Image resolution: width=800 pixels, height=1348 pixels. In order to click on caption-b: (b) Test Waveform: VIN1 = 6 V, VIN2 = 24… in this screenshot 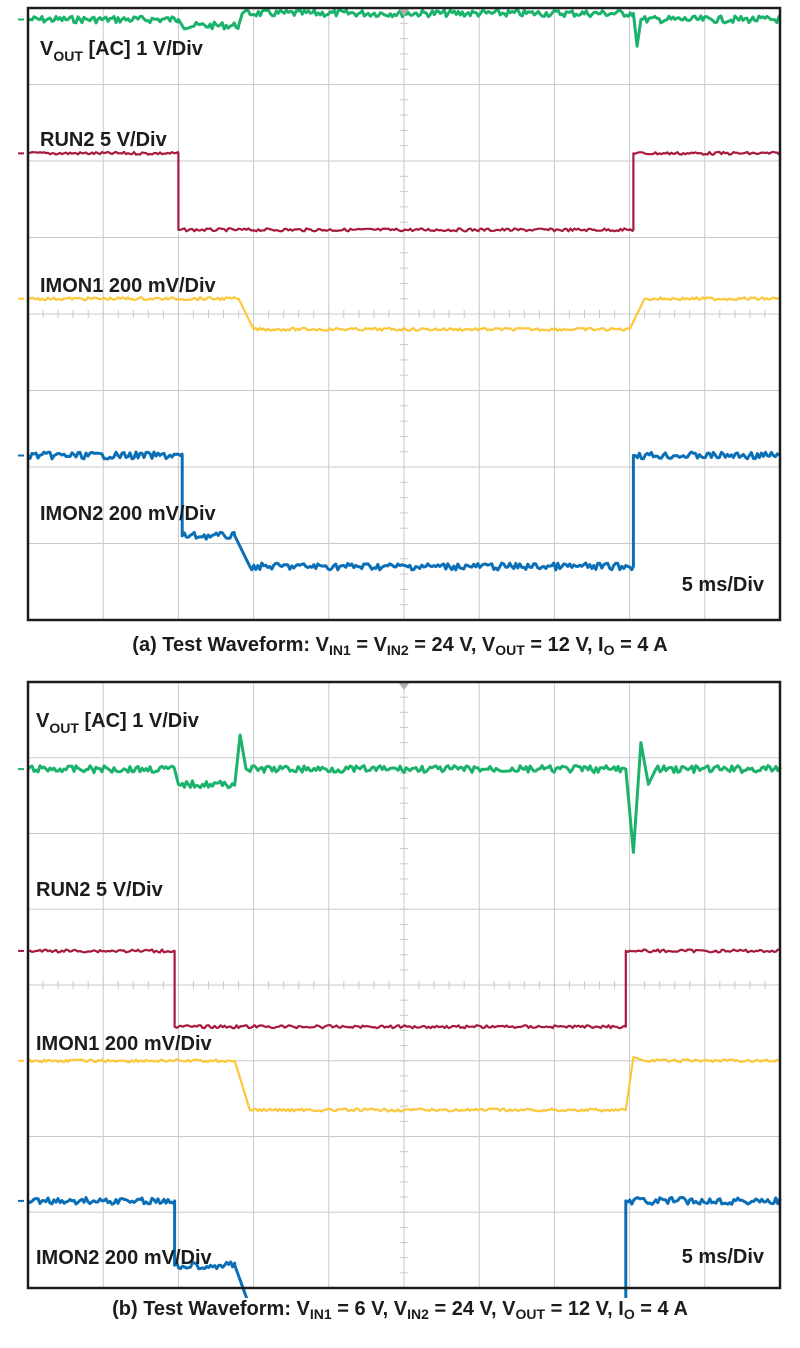, I will do `click(400, 1310)`.